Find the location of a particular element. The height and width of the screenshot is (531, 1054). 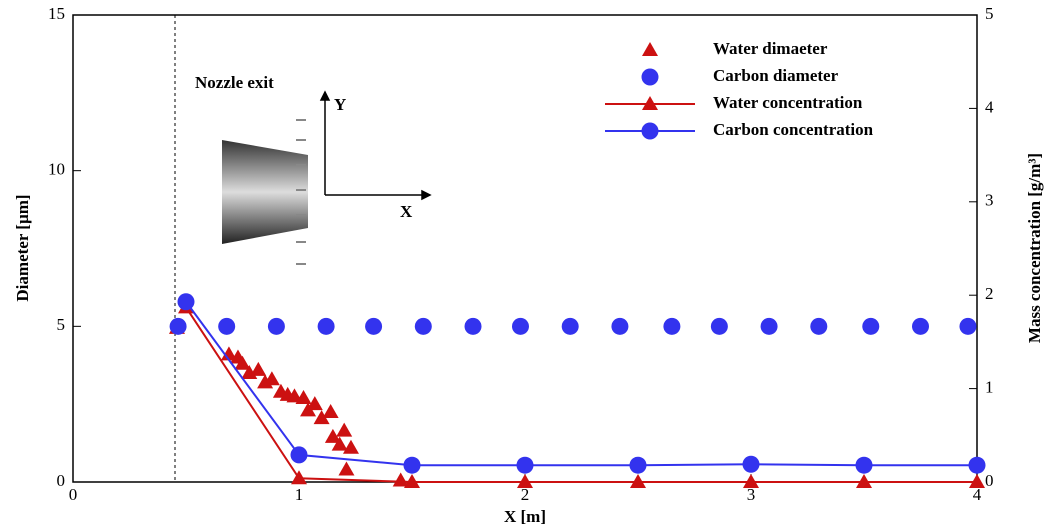

x-tick-label: 3 is located at coordinates (751, 494).